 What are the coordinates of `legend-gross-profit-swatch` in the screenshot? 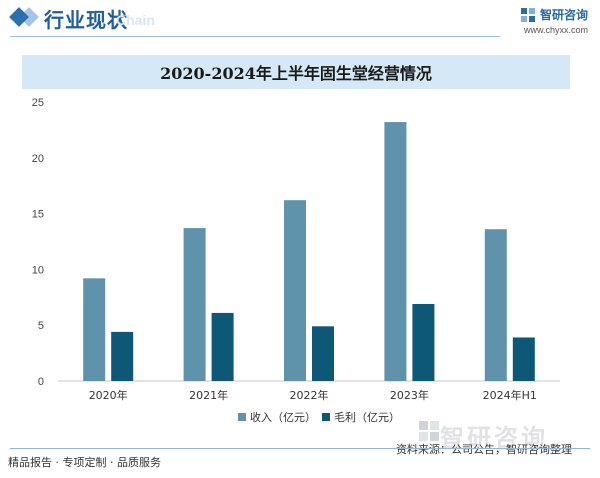 It's located at (326, 417).